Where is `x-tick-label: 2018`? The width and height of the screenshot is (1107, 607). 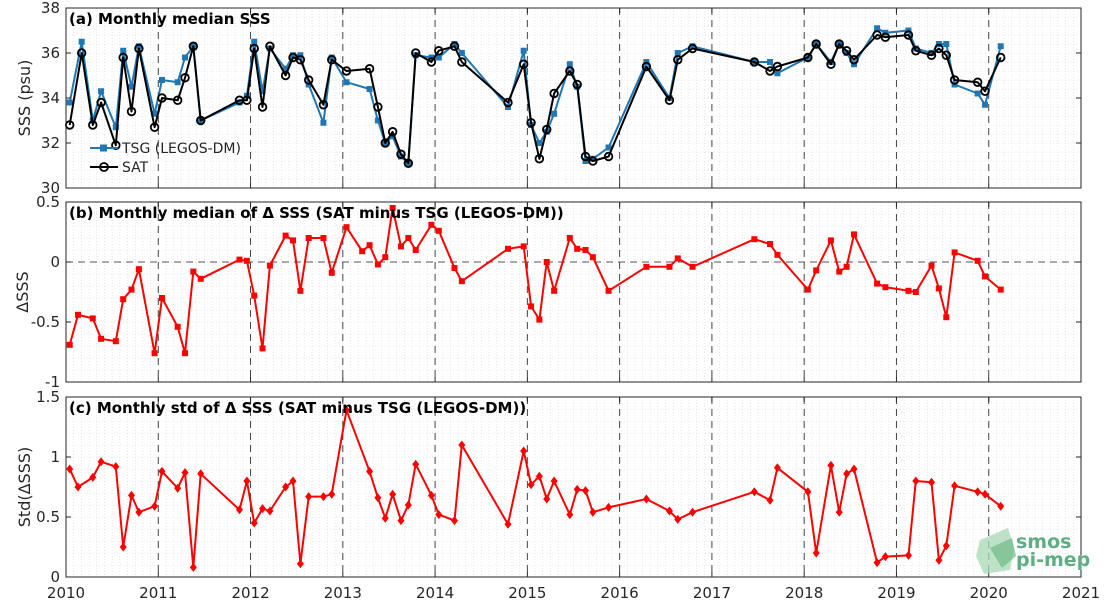
x-tick-label: 2018 is located at coordinates (804, 593).